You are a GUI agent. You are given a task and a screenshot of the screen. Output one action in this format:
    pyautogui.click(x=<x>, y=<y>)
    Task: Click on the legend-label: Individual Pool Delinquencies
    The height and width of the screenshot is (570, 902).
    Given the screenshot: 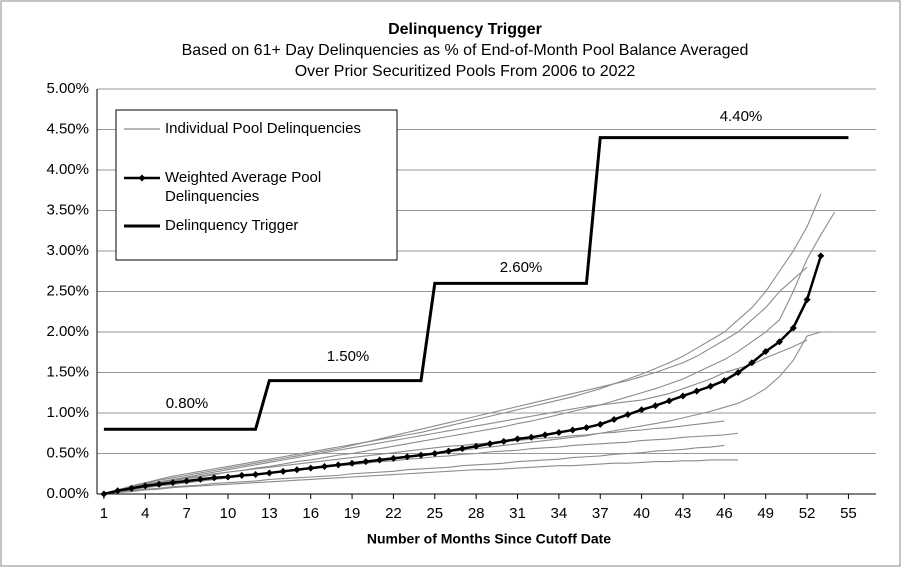 What is the action you would take?
    pyautogui.click(x=263, y=128)
    